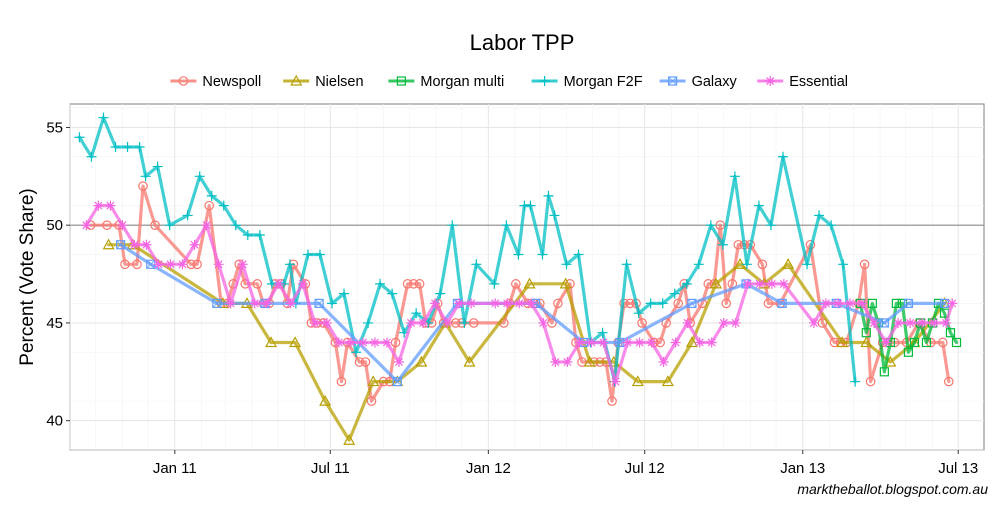  Describe the element at coordinates (587, 82) in the screenshot. I see `legend-item-morgan-f2f: Morgan F2F` at that location.